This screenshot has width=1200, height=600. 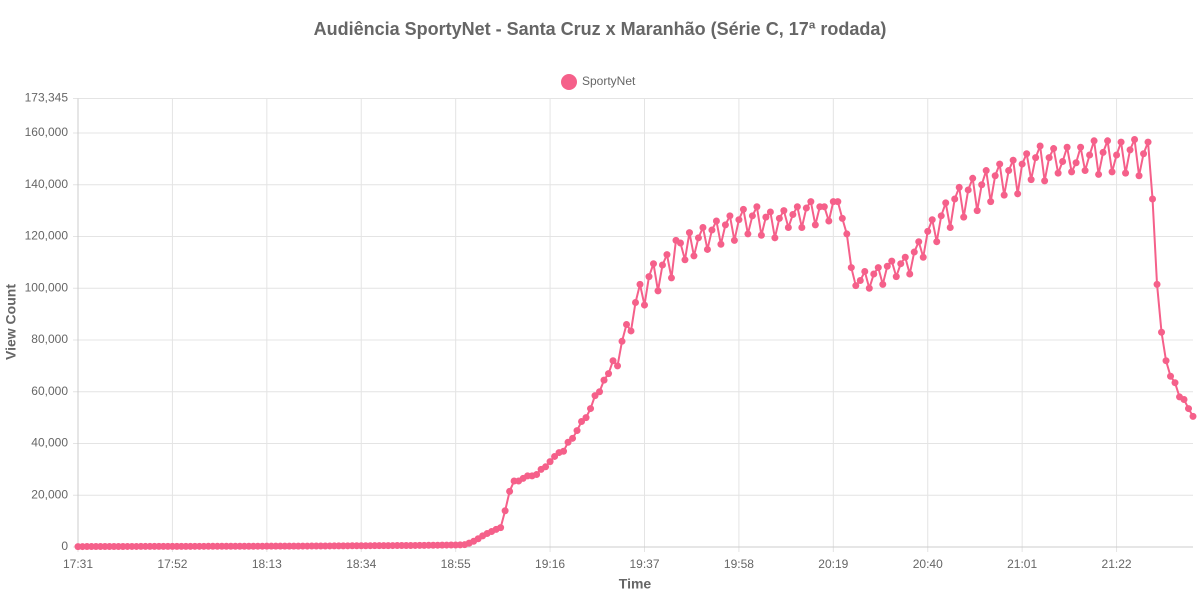 What do you see at coordinates (644, 564) in the screenshot?
I see `x-tick-label: 19:37` at bounding box center [644, 564].